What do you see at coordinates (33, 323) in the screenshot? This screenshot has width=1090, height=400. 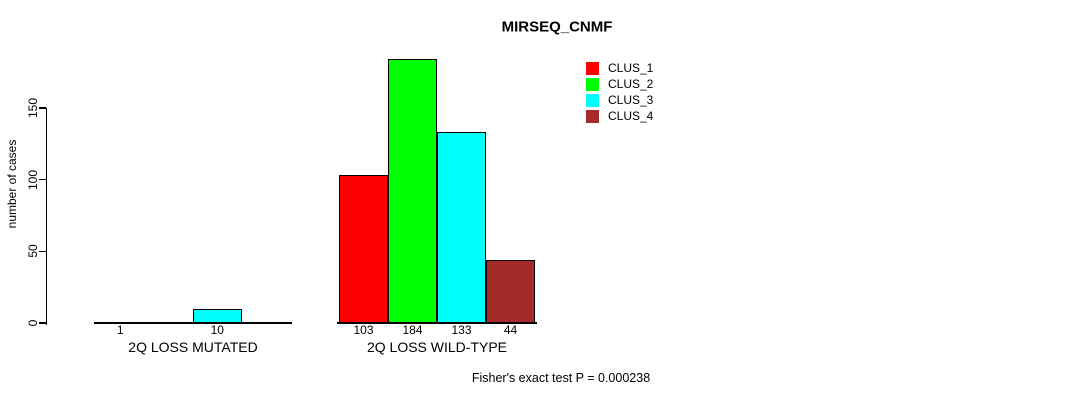 I see `y-axis-tick-label: 0` at bounding box center [33, 323].